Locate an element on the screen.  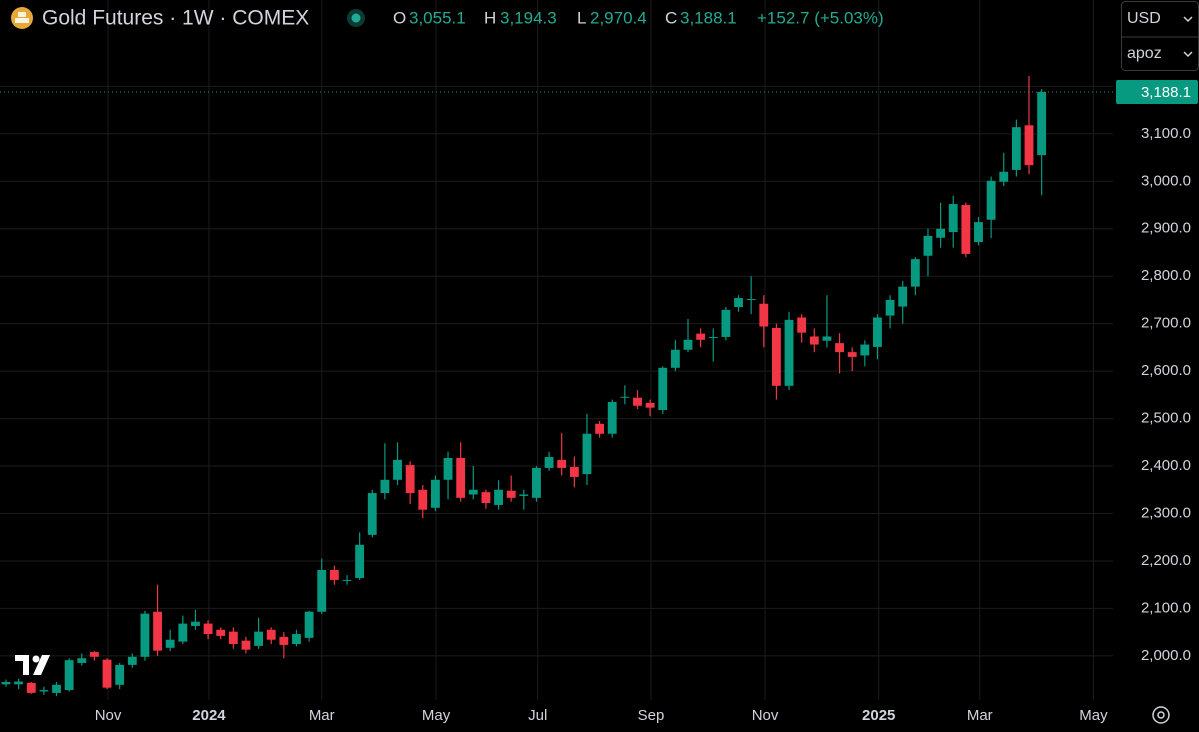
y-tick-label: 2,600.0 is located at coordinates (1166, 370).